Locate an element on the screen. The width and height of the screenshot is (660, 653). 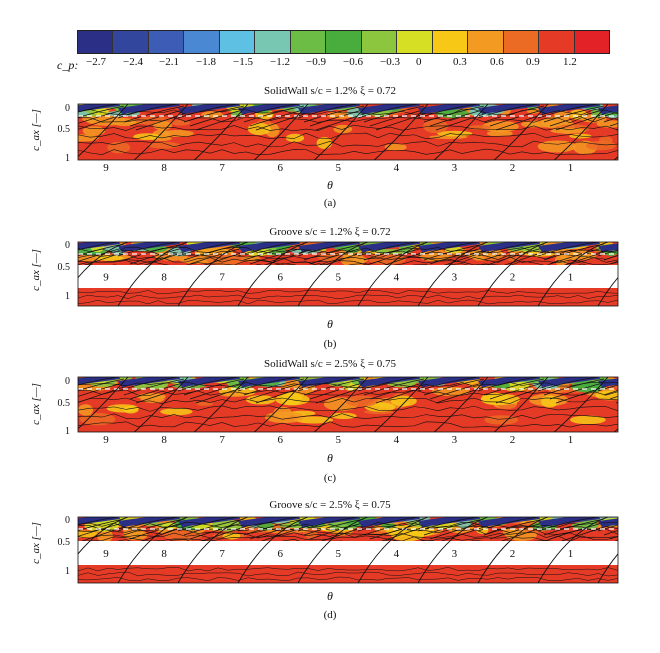
blade-suction-zone is located at coordinates (608, 247).